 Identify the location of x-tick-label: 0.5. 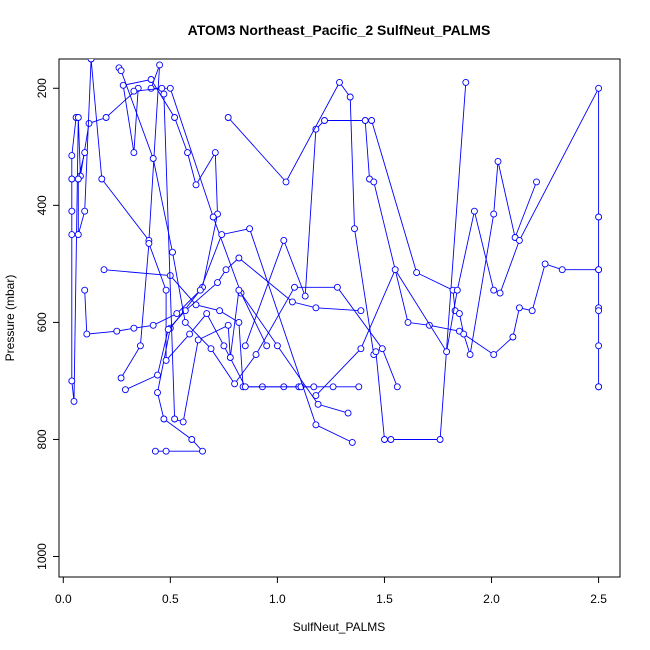
(170, 599).